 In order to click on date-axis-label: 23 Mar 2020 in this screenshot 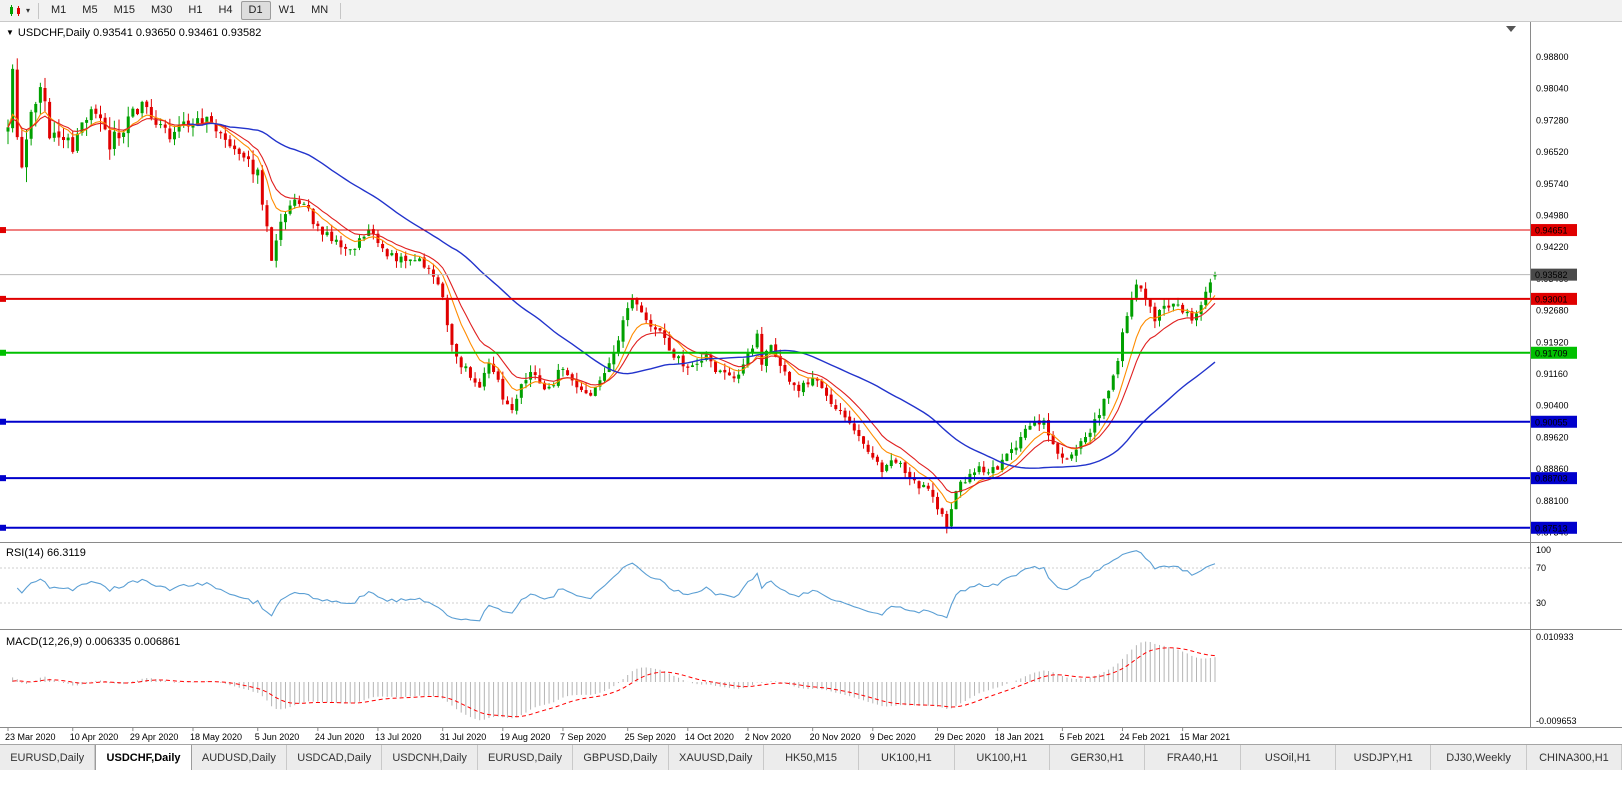, I will do `click(30, 737)`.